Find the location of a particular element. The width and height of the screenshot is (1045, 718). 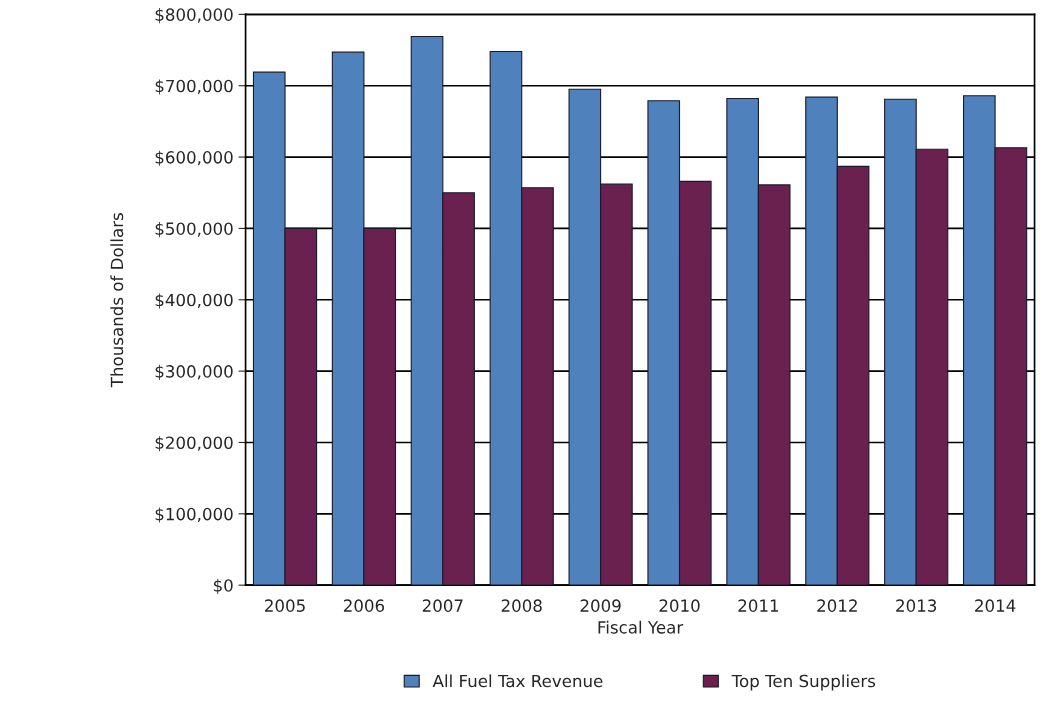

y-tick-label: $200,000 is located at coordinates (194, 444).